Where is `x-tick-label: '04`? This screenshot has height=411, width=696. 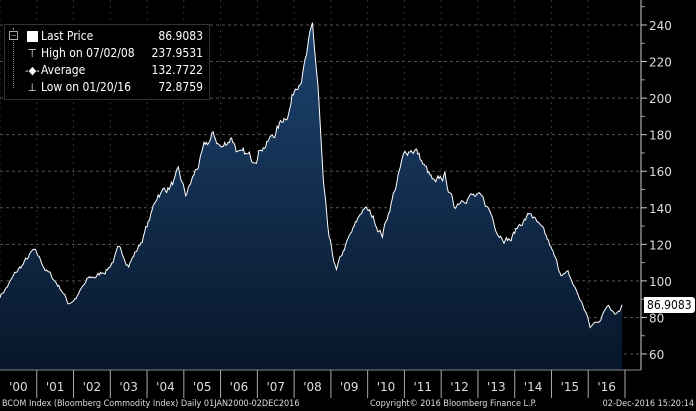
x-tick-label: '04 is located at coordinates (165, 387).